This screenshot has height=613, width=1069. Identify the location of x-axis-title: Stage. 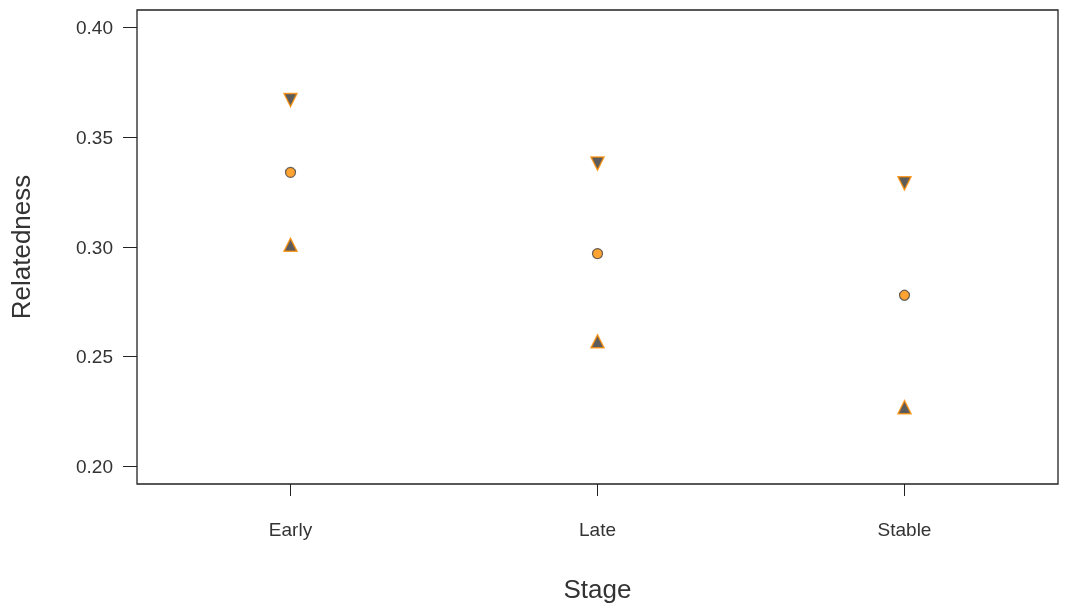
(597, 589).